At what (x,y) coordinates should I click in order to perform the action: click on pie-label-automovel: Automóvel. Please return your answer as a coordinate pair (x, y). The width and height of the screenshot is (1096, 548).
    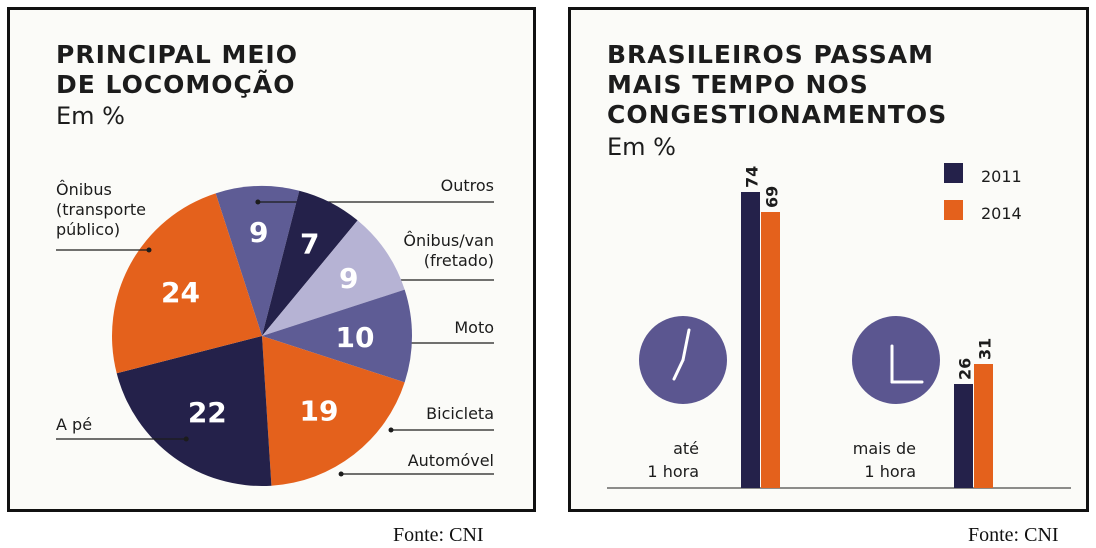
    Looking at the image, I should click on (451, 460).